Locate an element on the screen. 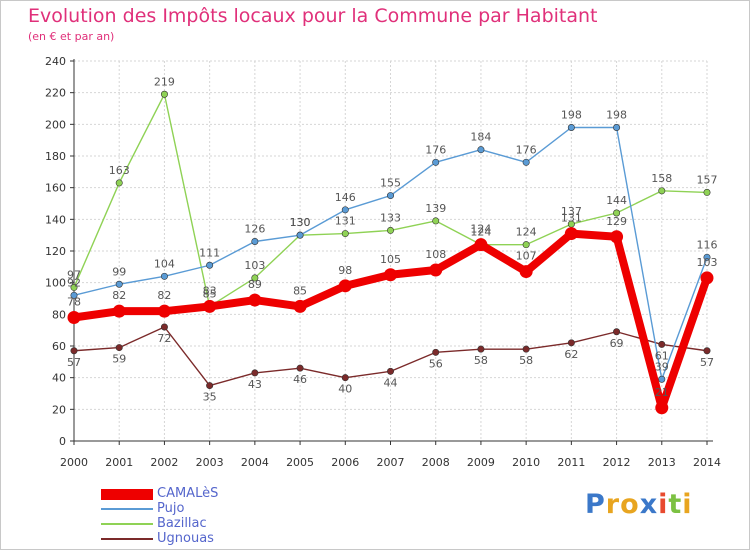  x-tick-label: 2000 is located at coordinates (74, 462).